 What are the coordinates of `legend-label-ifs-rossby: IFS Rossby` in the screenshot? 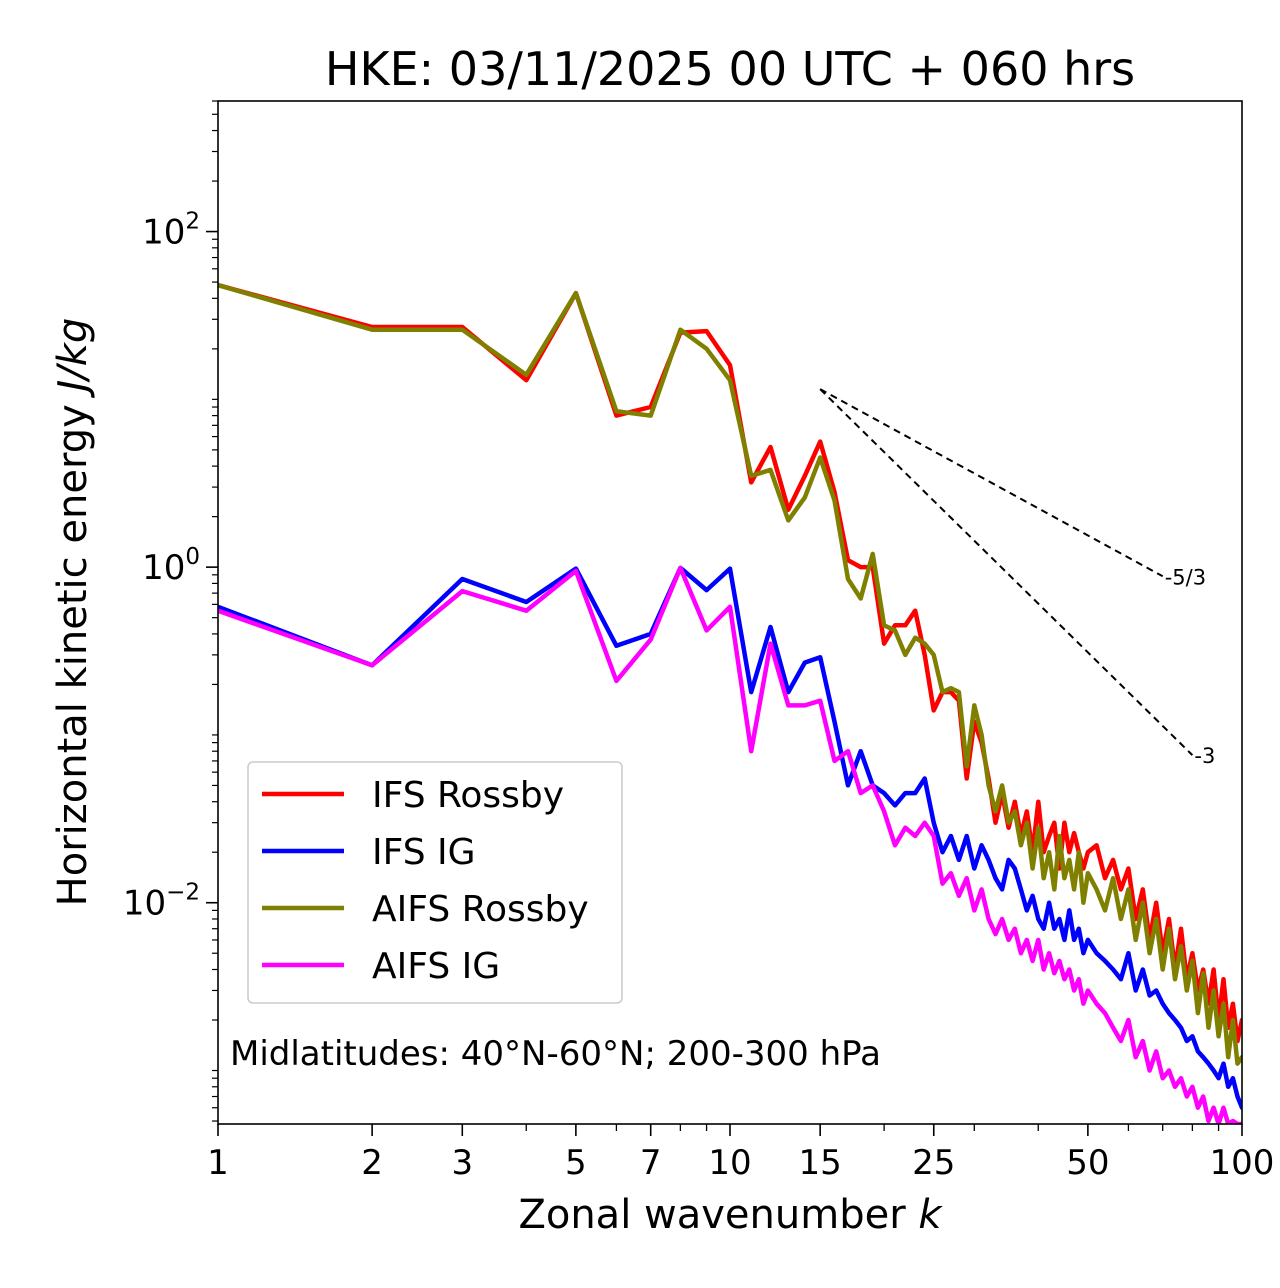 It's located at (468, 795).